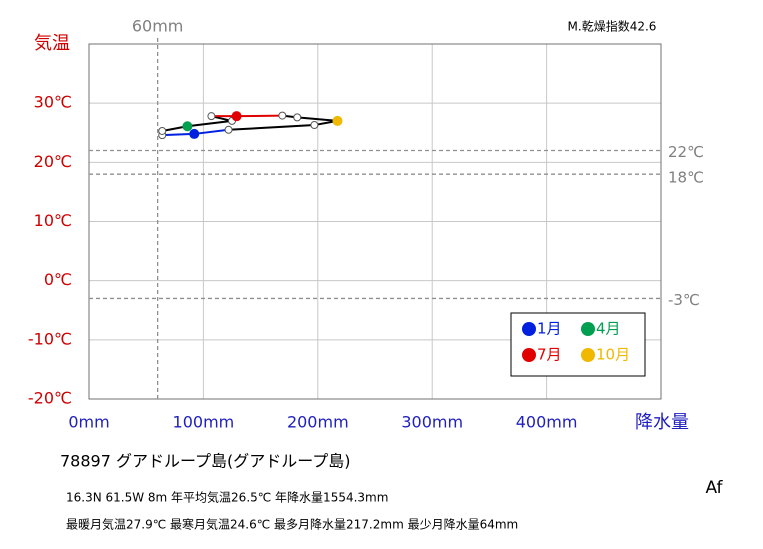 This screenshot has width=763, height=549. Describe the element at coordinates (158, 26) in the screenshot. I see `reference-label: 60mm` at that location.